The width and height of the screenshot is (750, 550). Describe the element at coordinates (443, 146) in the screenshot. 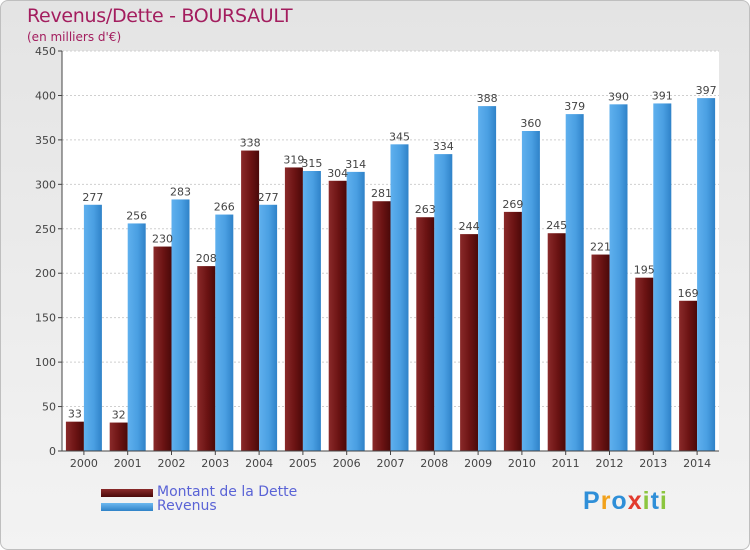

I see `data-label-revenue: 334` at that location.